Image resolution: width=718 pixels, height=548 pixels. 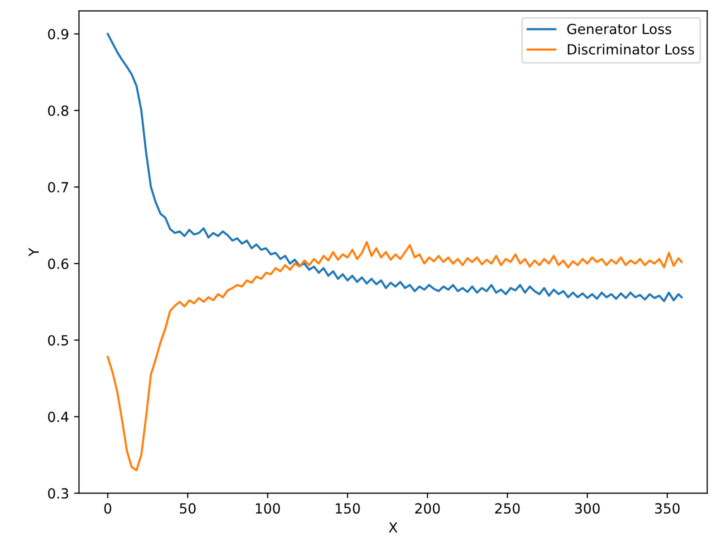 What do you see at coordinates (631, 49) in the screenshot?
I see `legend-label: Discriminator Loss` at bounding box center [631, 49].